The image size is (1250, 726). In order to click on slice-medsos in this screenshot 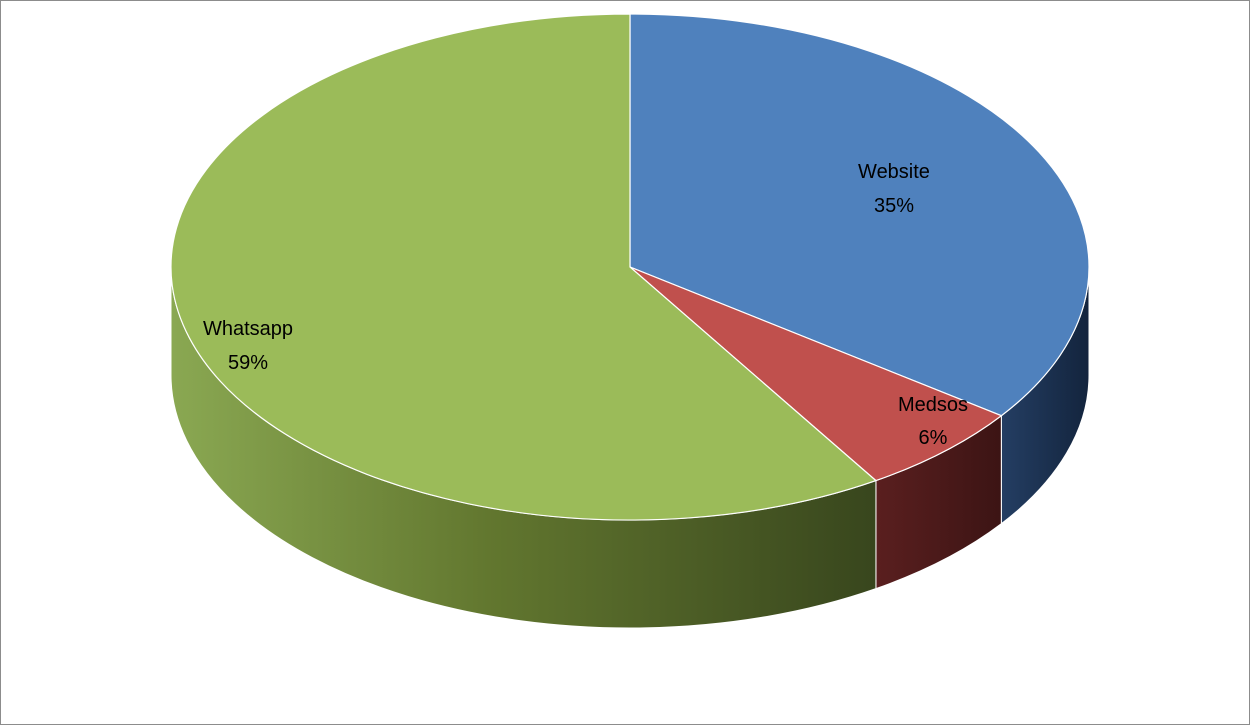, I will do `click(816, 374)`.